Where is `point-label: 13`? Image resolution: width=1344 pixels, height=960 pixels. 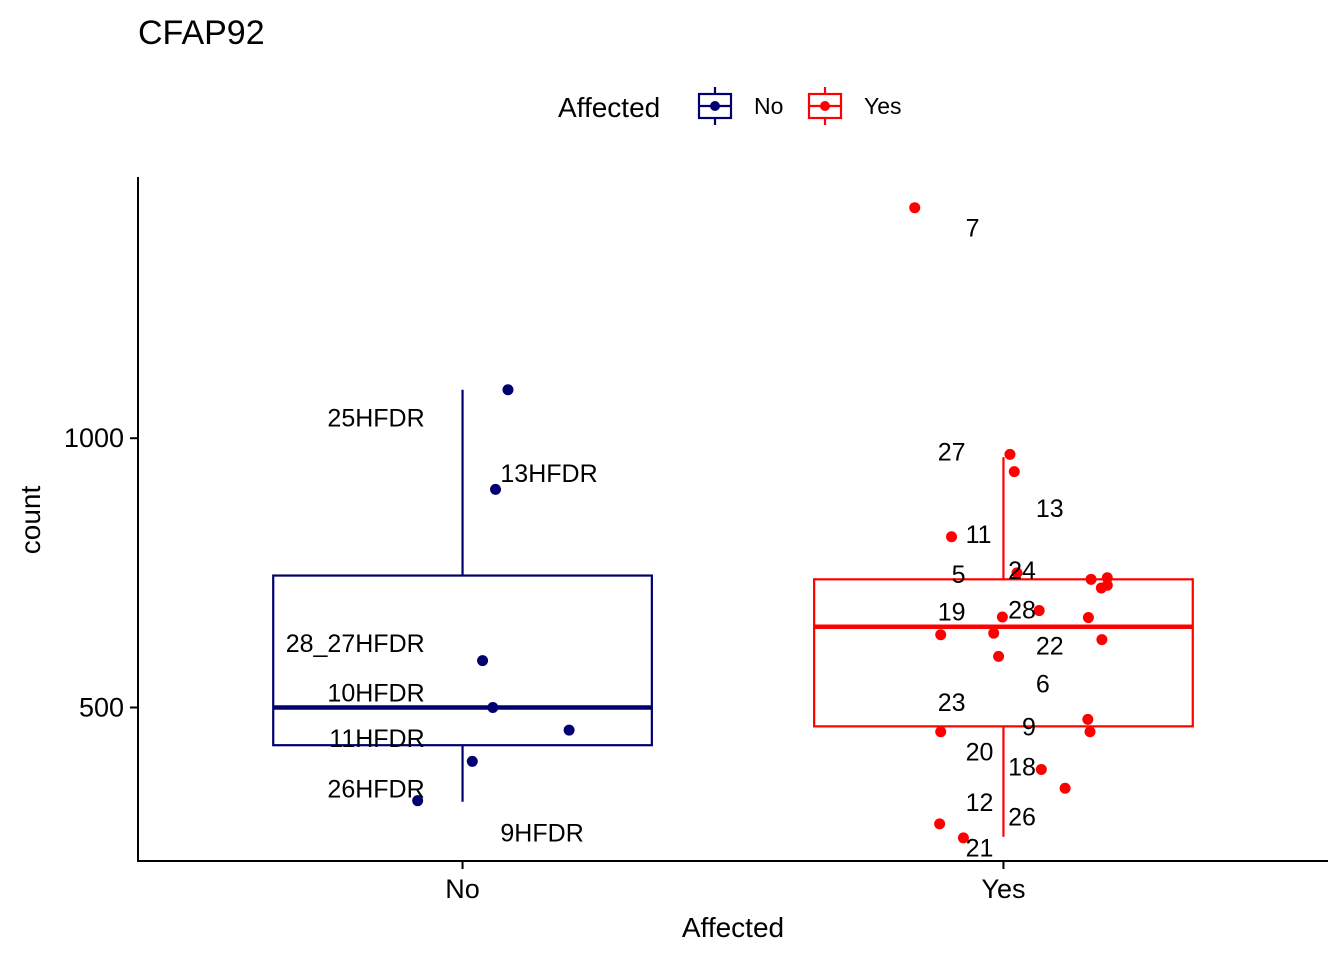
point-label: 13 is located at coordinates (1050, 509).